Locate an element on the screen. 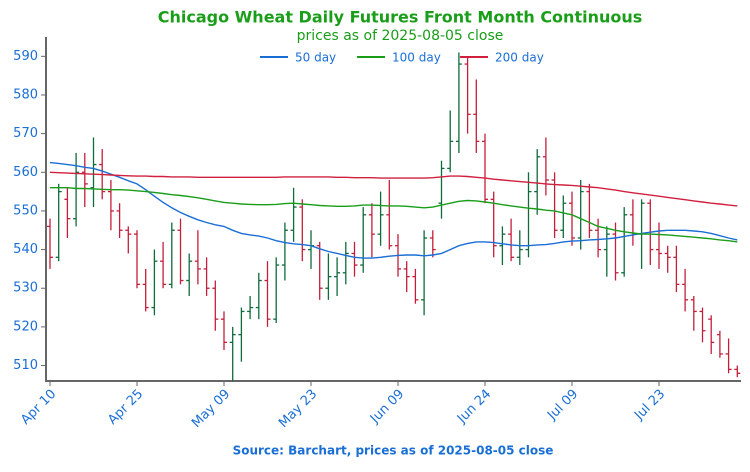 This screenshot has width=750, height=472. y-tick-label: 560 is located at coordinates (25, 172).